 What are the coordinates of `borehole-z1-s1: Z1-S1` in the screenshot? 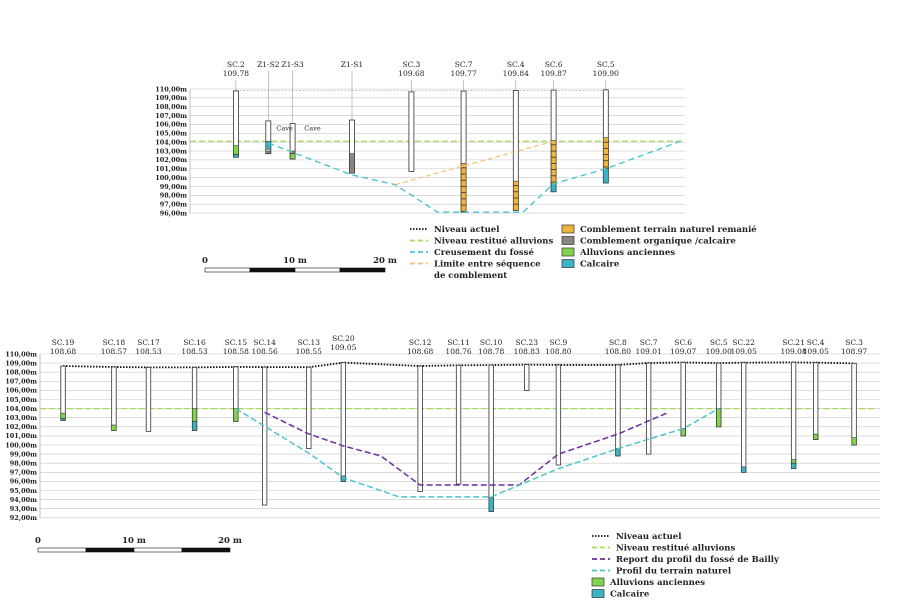 It's located at (352, 117).